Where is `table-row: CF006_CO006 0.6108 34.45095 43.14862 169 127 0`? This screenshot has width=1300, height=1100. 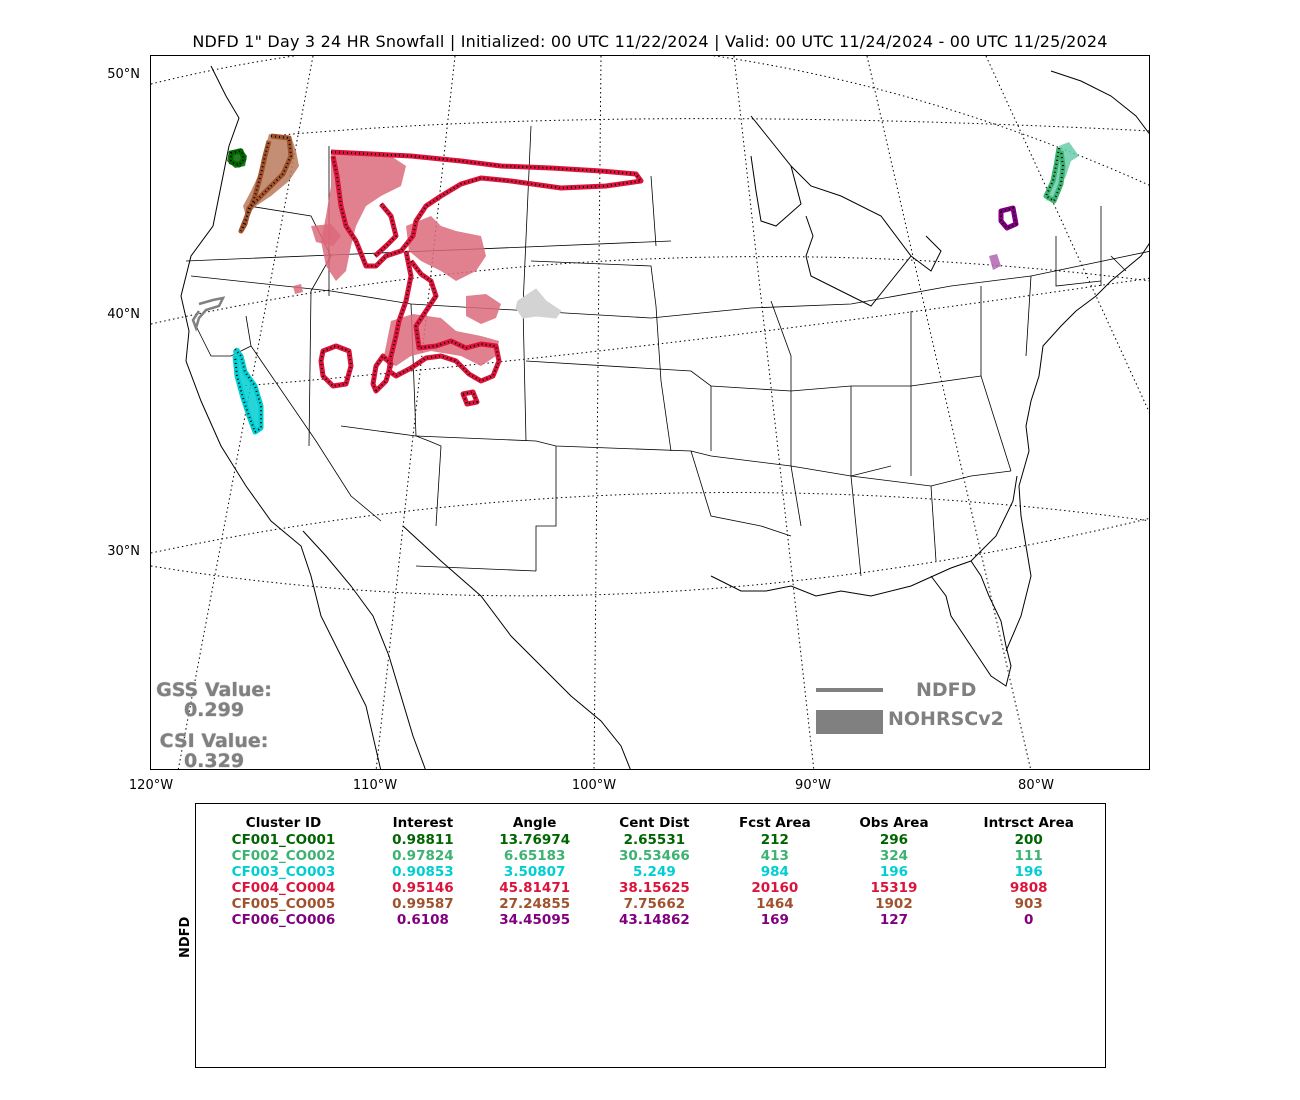 table-row: CF006_CO006 0.6108 34.45095 43.14862 169 127 0 is located at coordinates (650, 920).